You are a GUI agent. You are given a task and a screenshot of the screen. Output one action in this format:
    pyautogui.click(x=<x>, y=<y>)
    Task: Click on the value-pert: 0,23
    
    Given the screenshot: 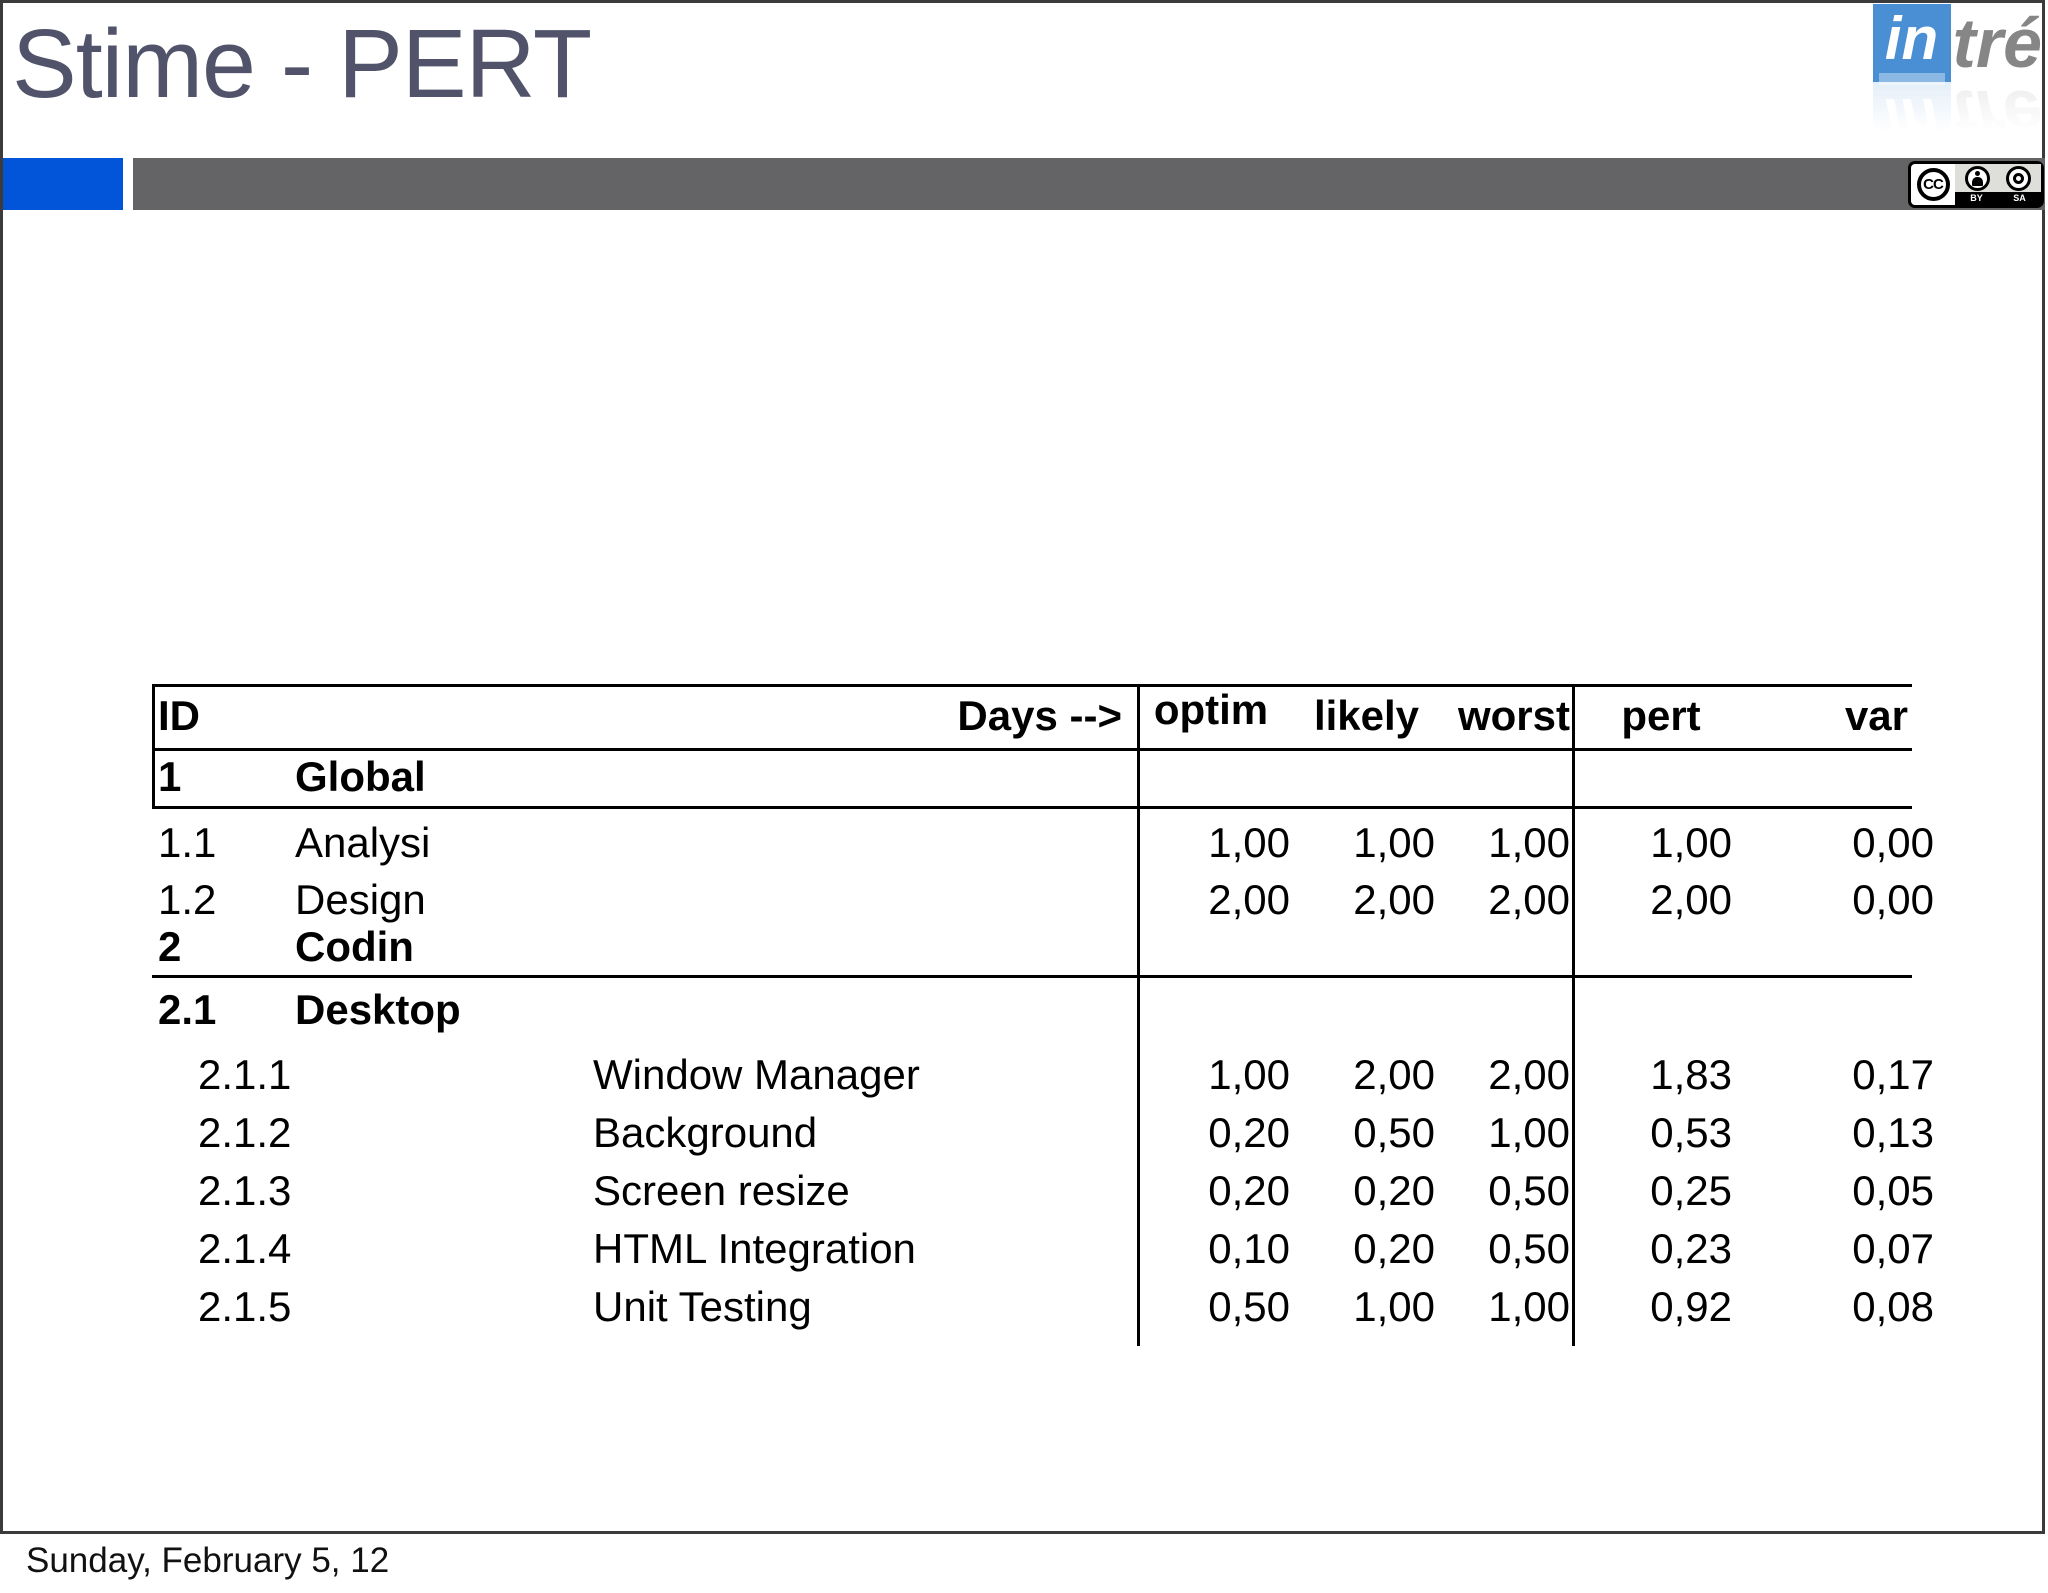 What is the action you would take?
    pyautogui.click(x=1691, y=1248)
    